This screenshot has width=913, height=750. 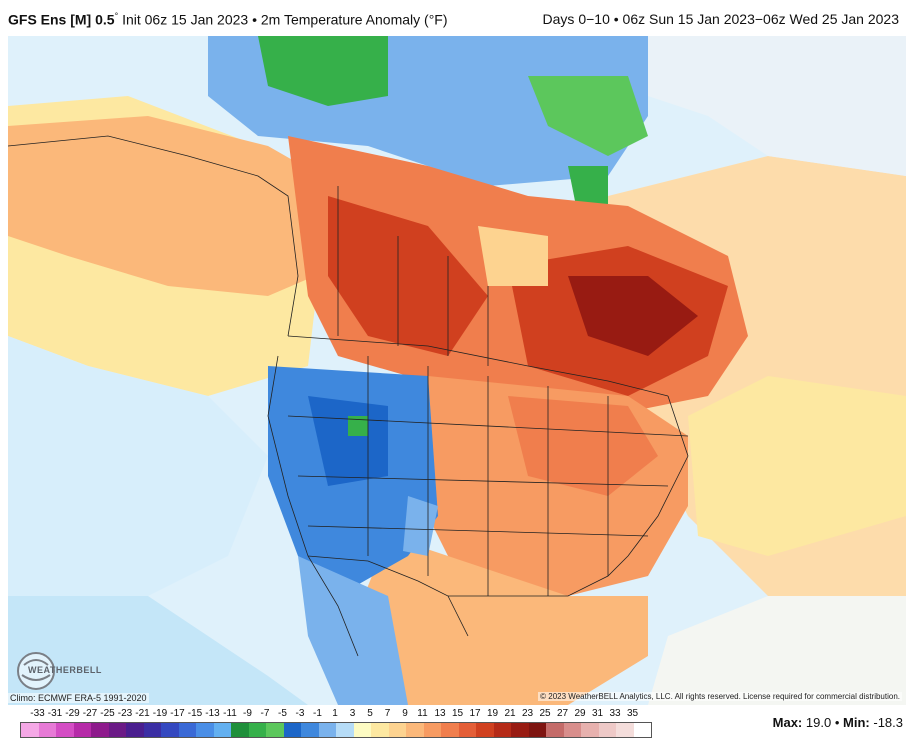 What do you see at coordinates (475, 713) in the screenshot?
I see `legend-tick-label: 17` at bounding box center [475, 713].